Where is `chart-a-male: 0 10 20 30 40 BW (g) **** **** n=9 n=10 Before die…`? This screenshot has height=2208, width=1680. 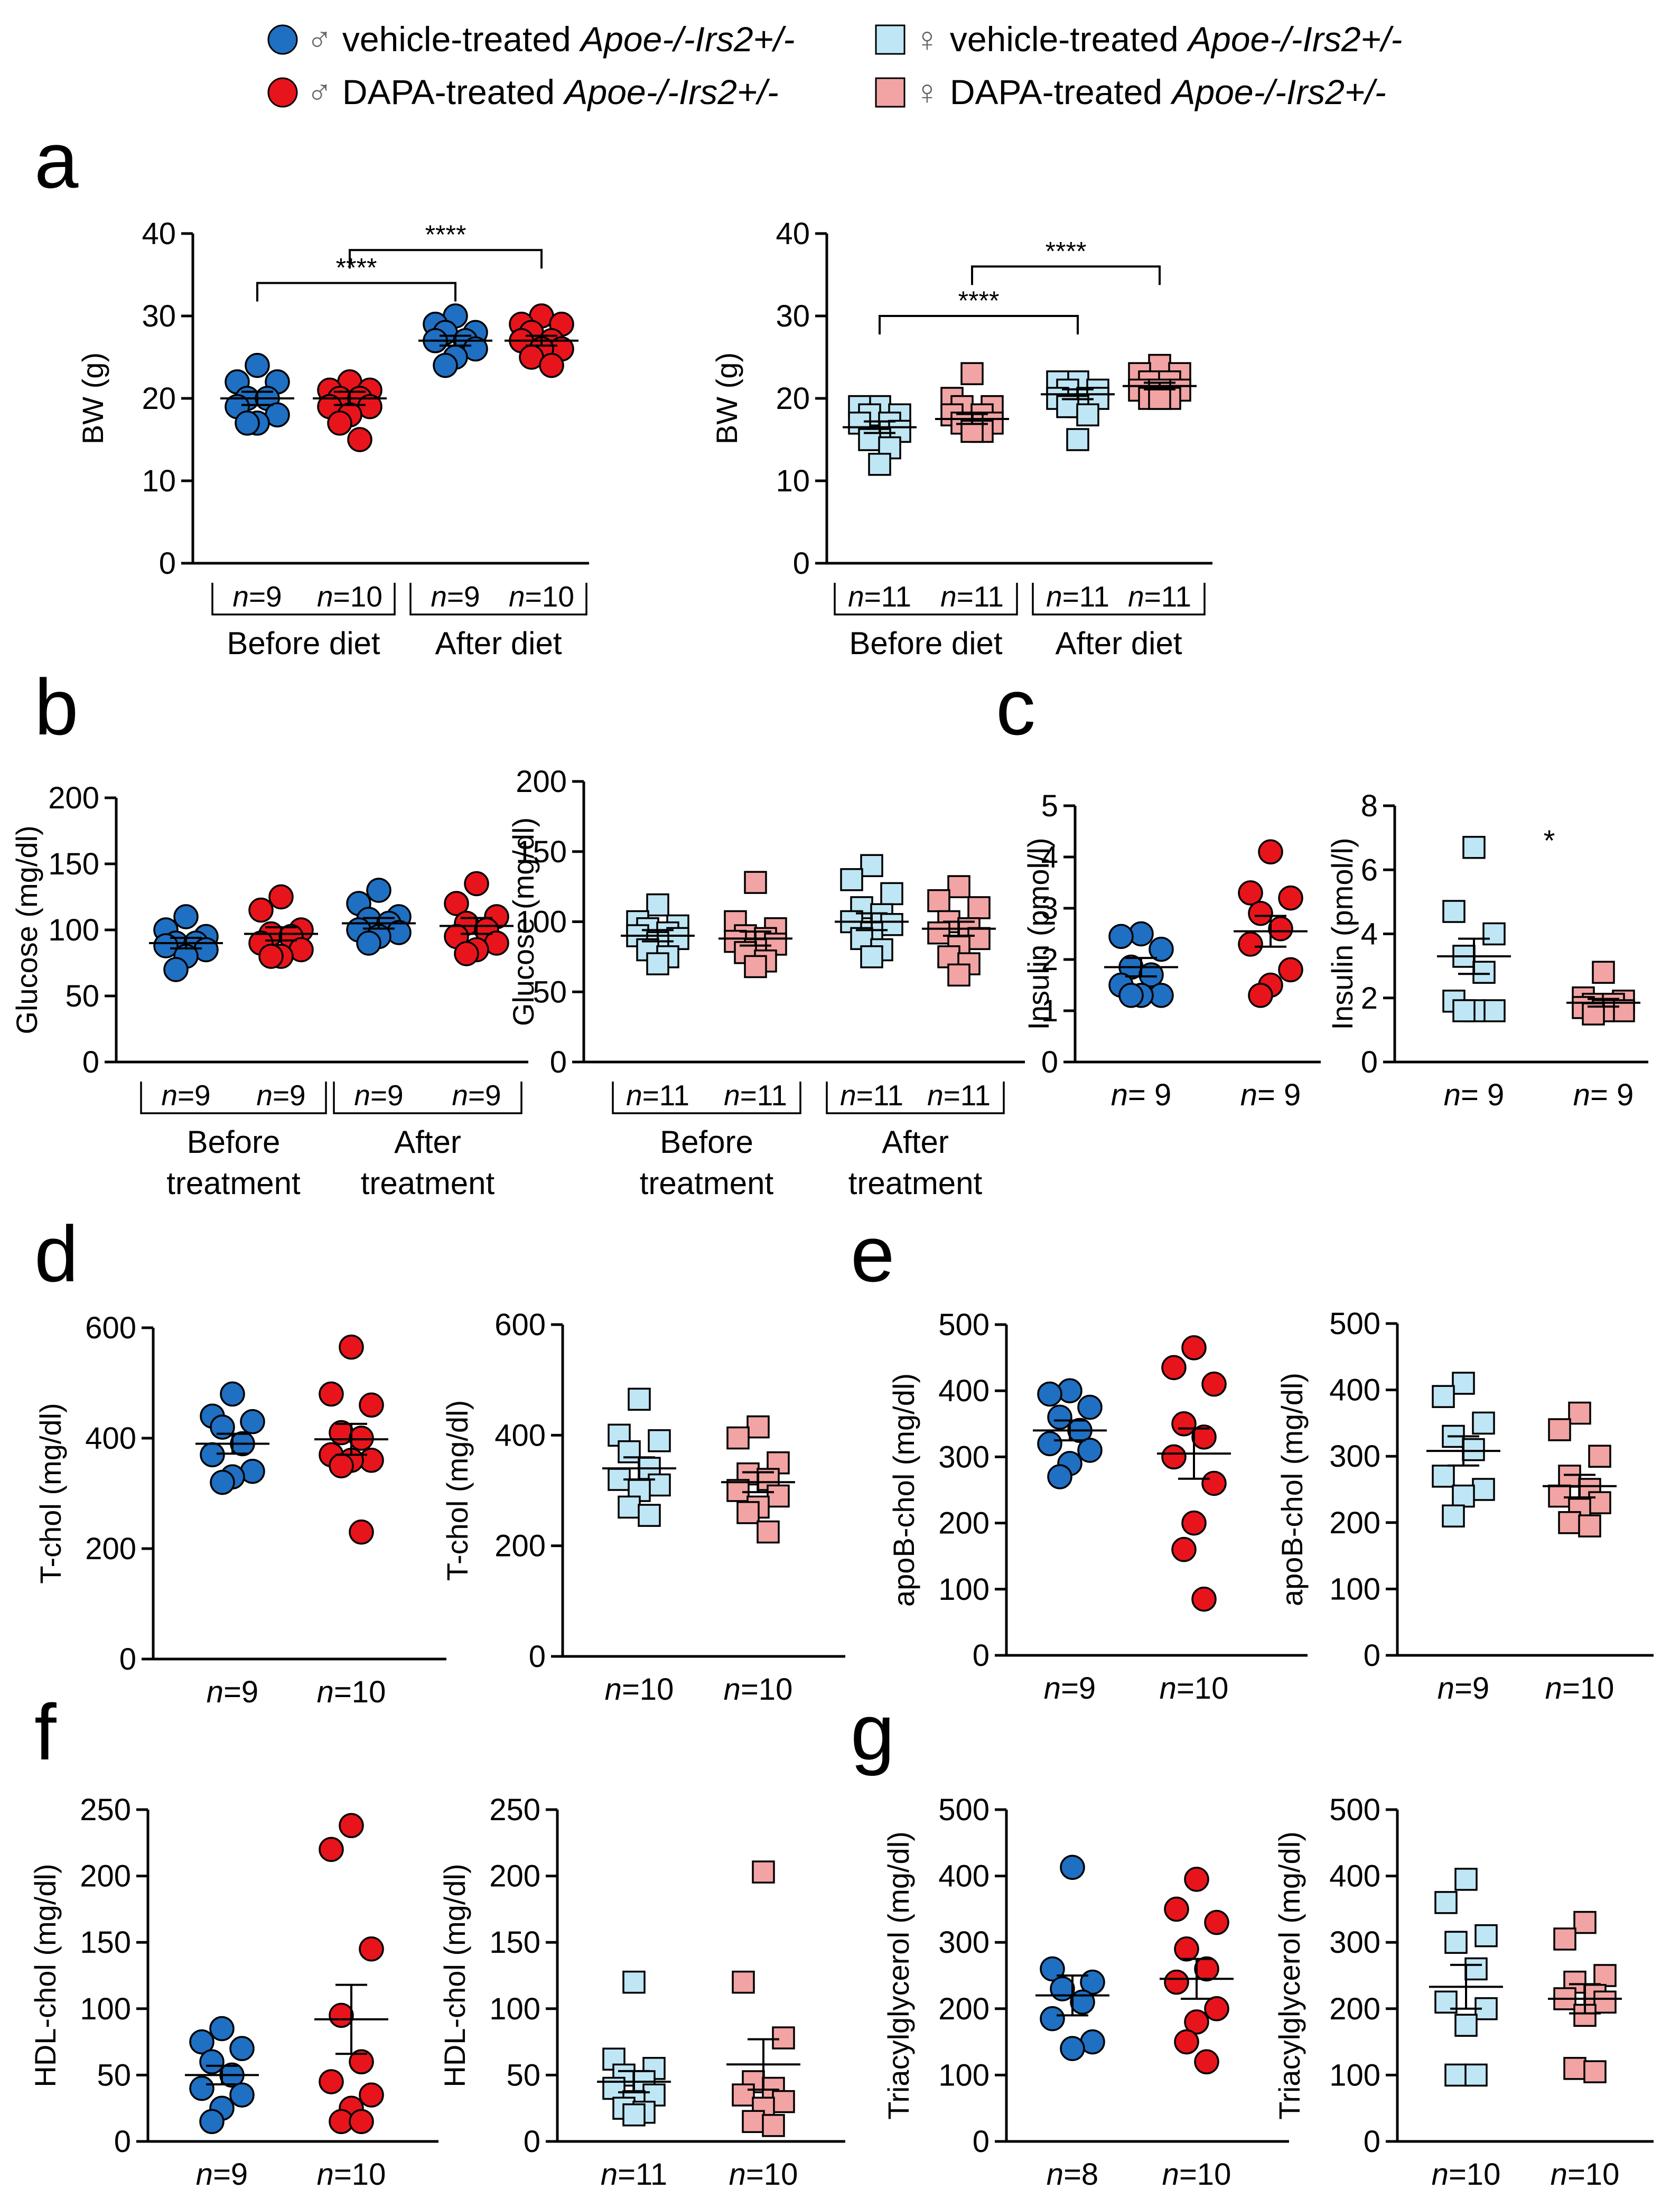
chart-a-male: 0 10 20 30 40 BW (g) **** **** n=9 n=10 Before die… is located at coordinates (332, 439).